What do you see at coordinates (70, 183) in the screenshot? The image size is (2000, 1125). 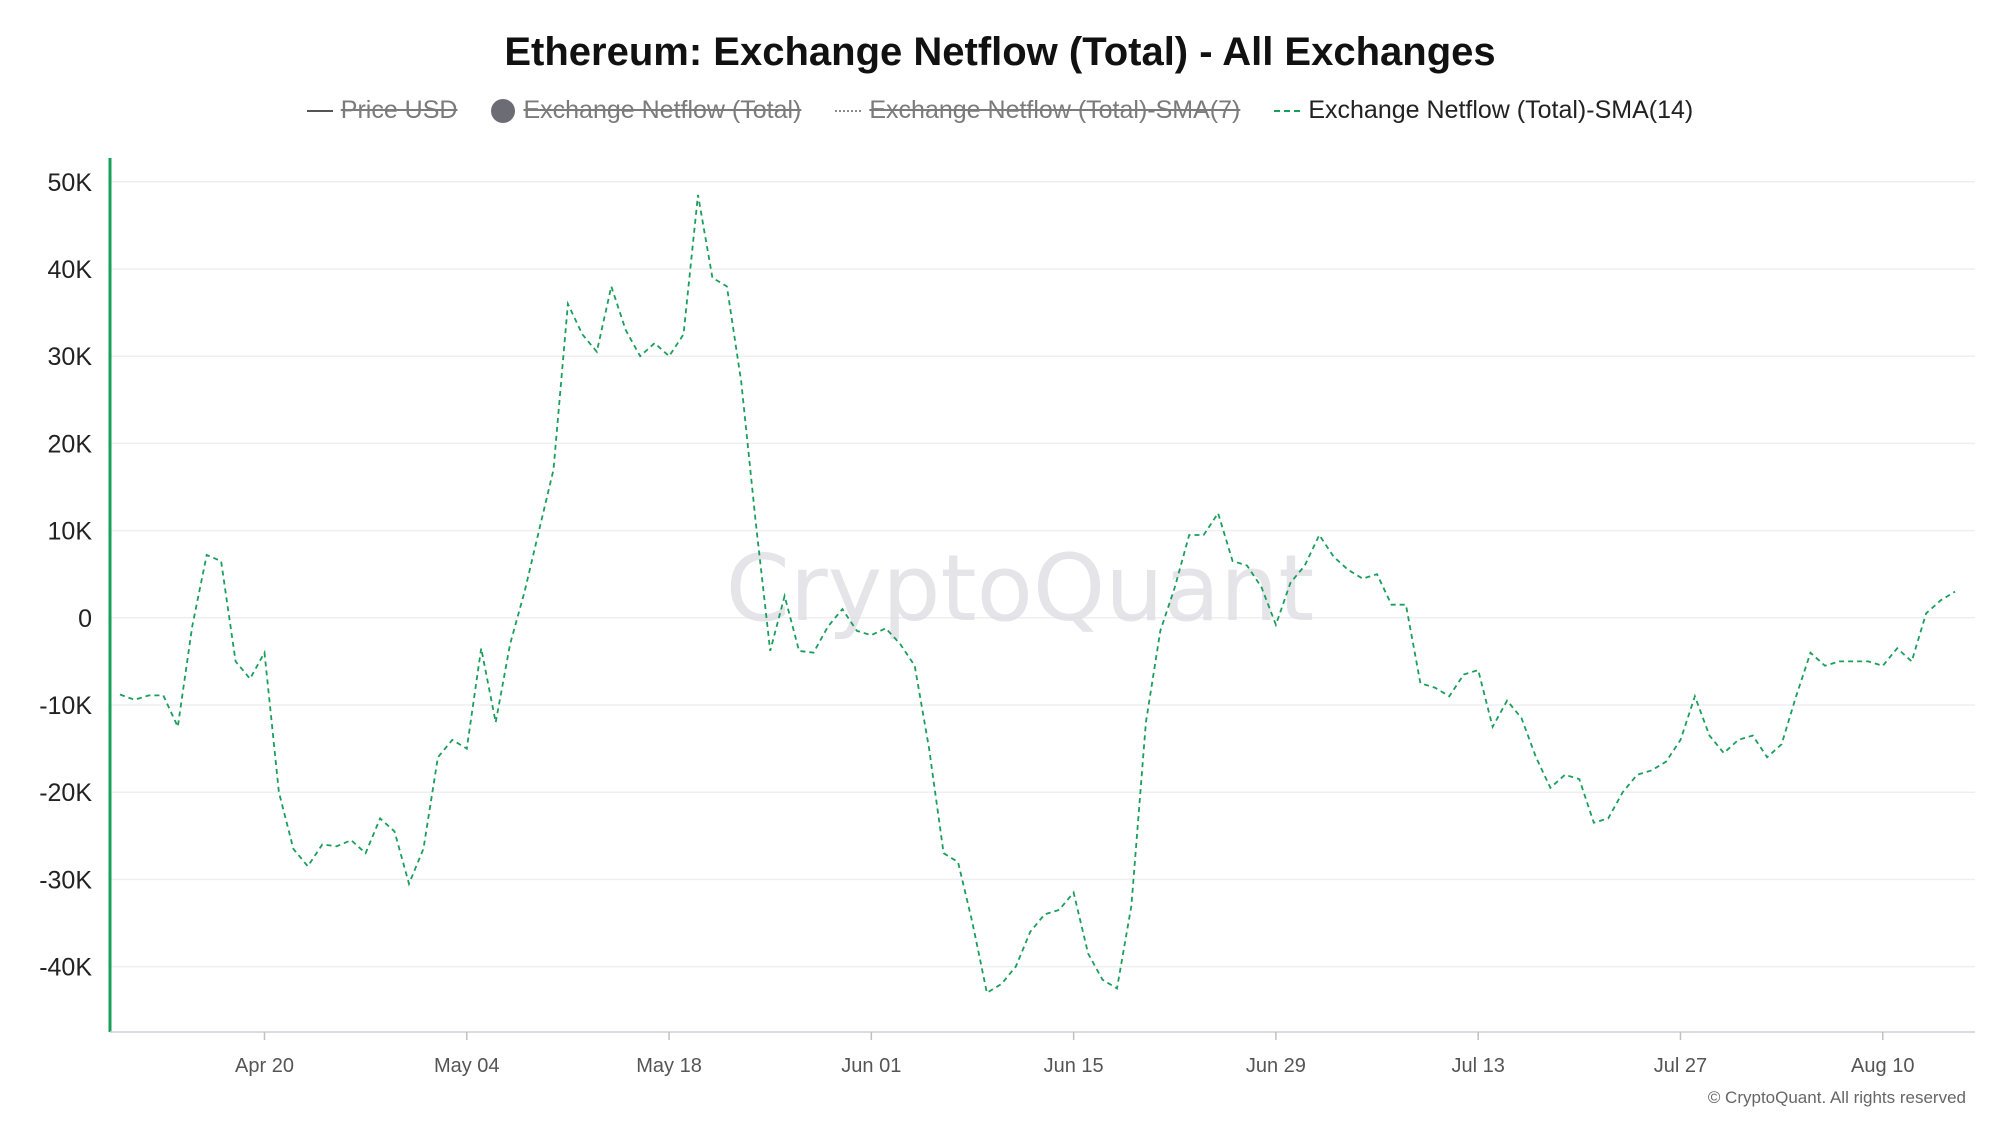 I see `y-tick-label: 50K` at bounding box center [70, 183].